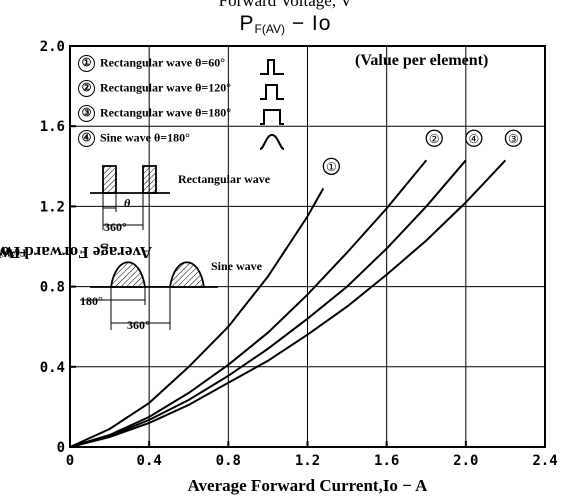 Image resolution: width=571 pixels, height=503 pixels. What do you see at coordinates (224, 179) in the screenshot?
I see `rect-wave-name: Rectangular wave` at bounding box center [224, 179].